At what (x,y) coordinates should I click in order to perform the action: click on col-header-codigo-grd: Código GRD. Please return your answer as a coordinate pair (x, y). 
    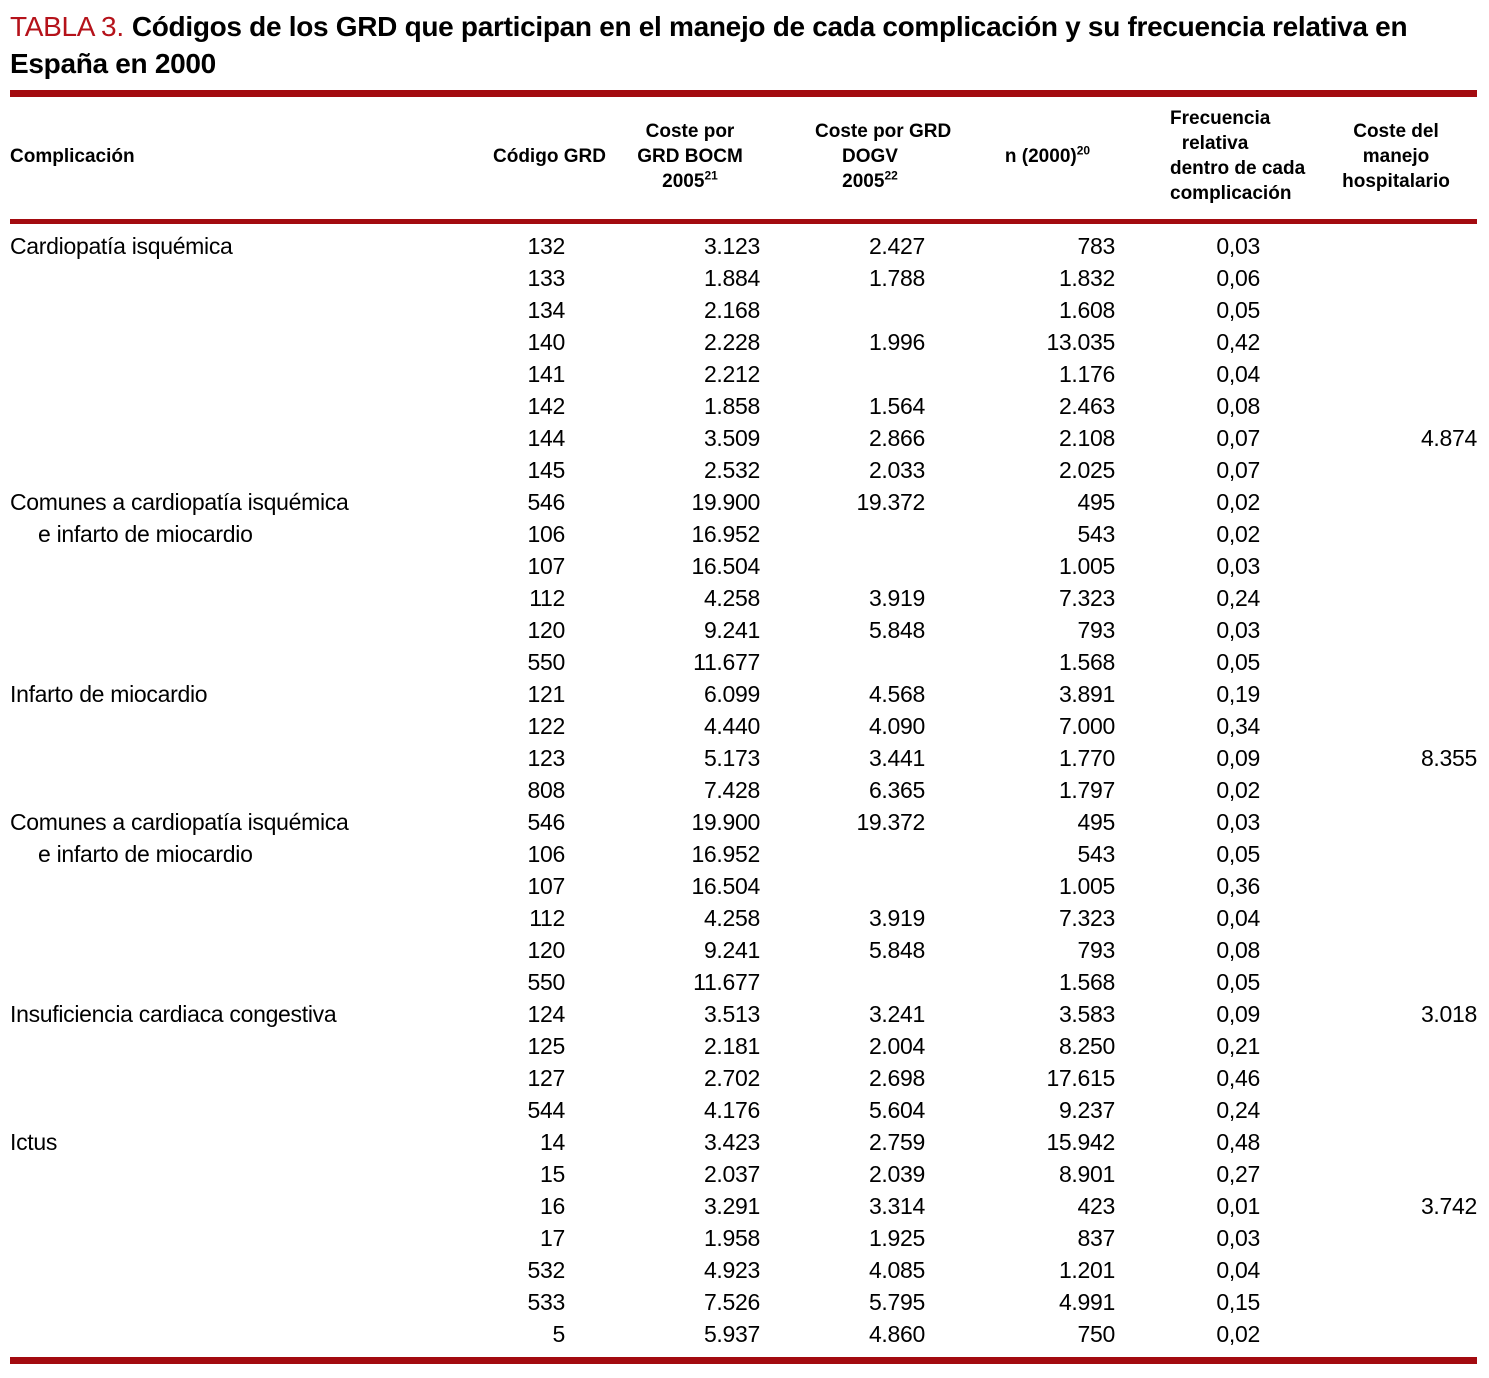
    Looking at the image, I should click on (522, 160).